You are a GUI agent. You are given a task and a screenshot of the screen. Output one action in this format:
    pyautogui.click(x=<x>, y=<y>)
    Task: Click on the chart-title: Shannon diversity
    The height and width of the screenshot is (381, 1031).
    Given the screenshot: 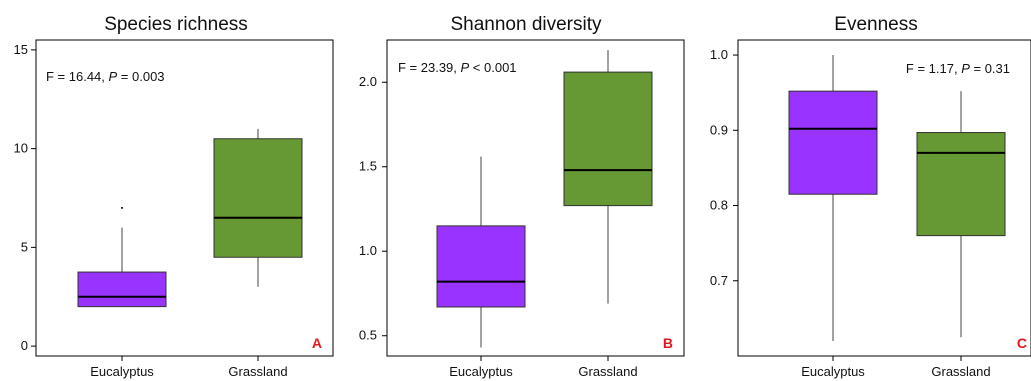 What is the action you would take?
    pyautogui.click(x=526, y=24)
    